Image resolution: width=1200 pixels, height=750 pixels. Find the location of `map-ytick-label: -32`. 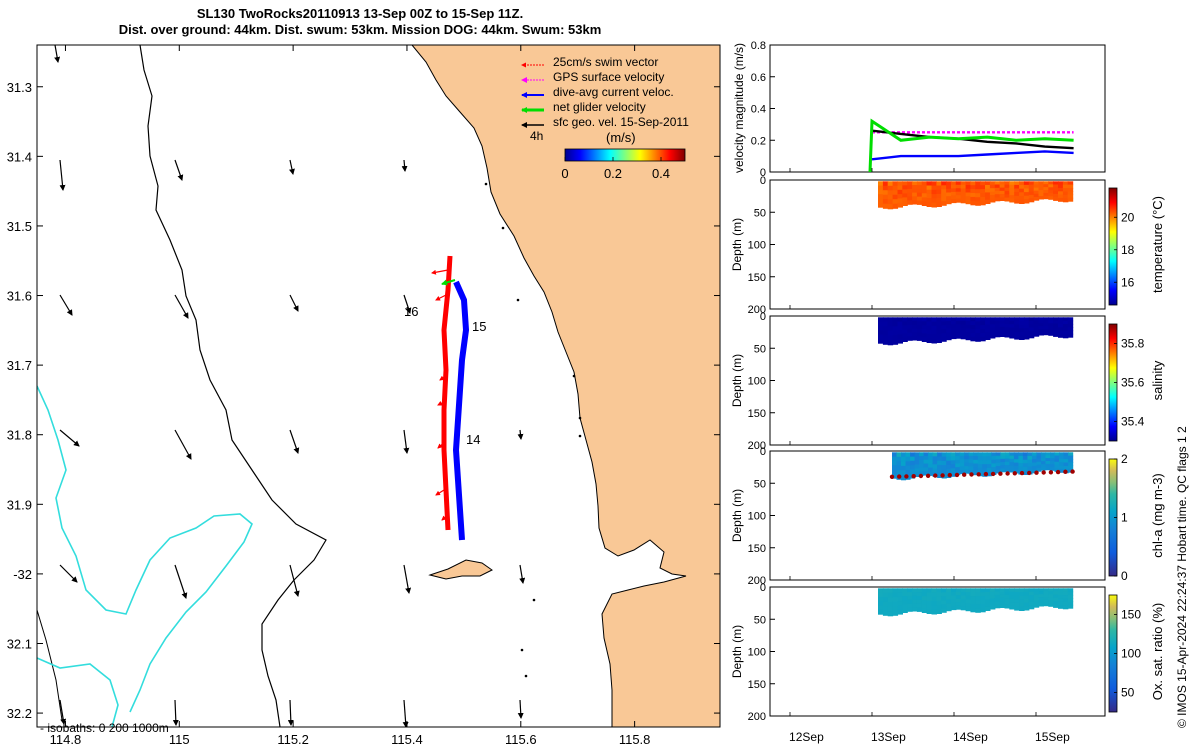

map-ytick-label: -32 is located at coordinates (22, 574).